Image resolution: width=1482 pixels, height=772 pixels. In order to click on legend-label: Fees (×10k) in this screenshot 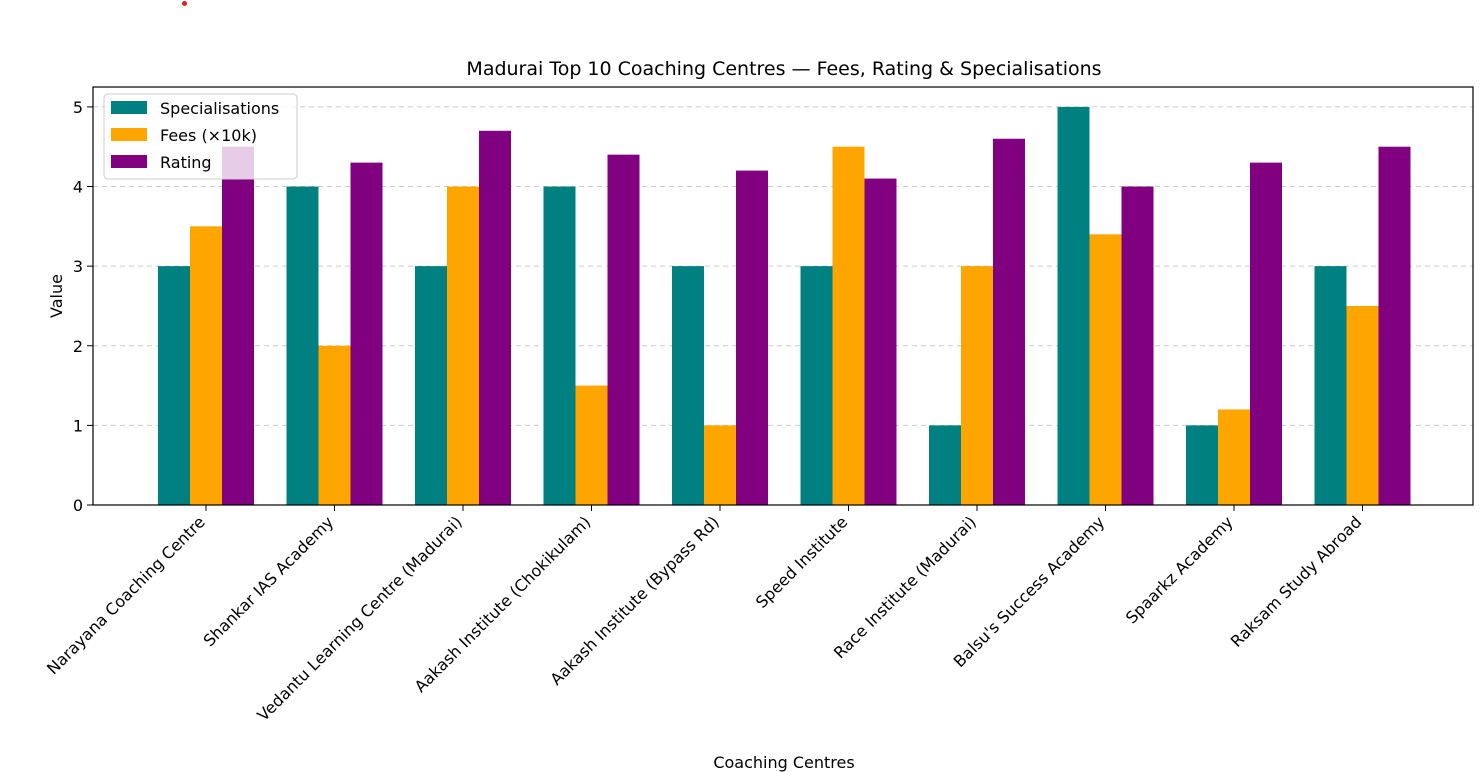, I will do `click(208, 135)`.